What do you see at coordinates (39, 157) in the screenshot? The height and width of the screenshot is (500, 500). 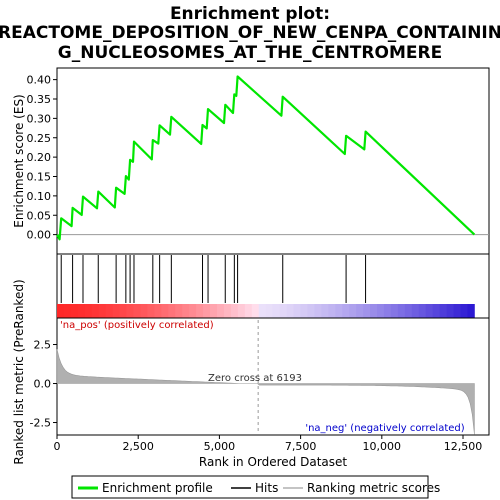 I see `y-tick-label-top: 0.20` at bounding box center [39, 157].